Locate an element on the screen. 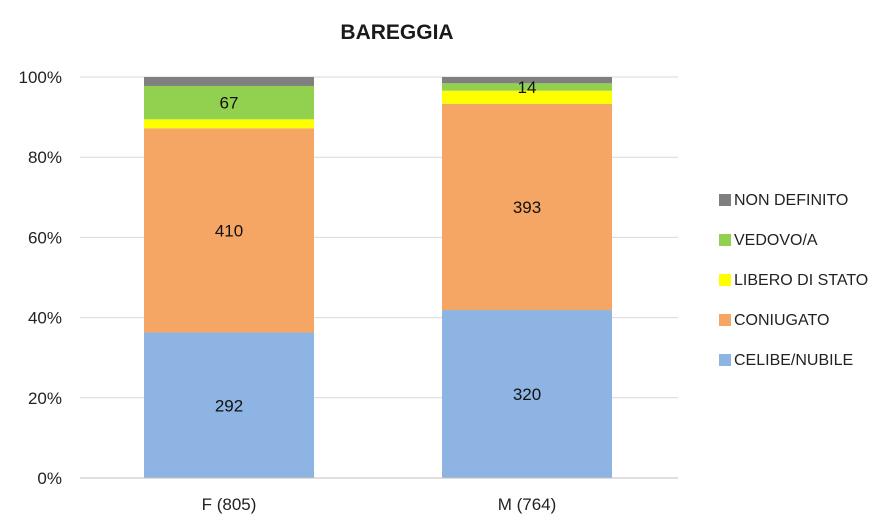 The image size is (896, 520). data-label: 292 is located at coordinates (229, 405).